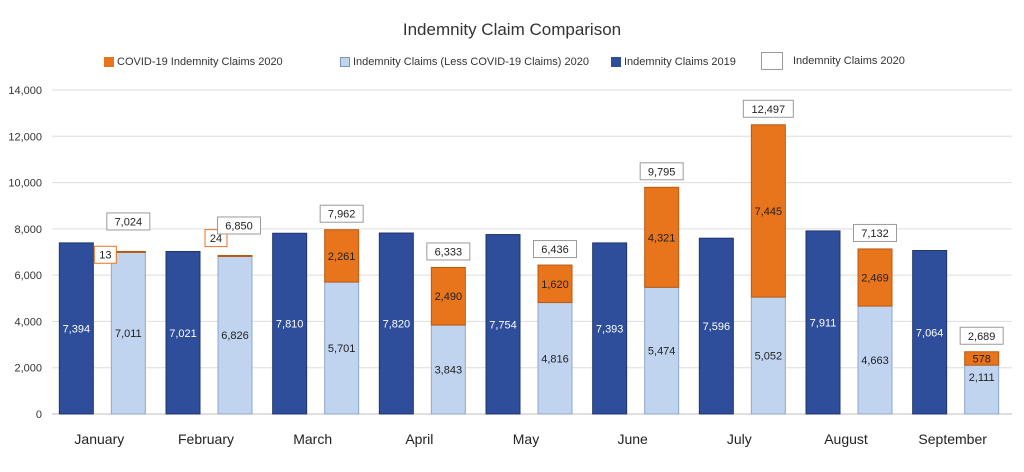 The image size is (1024, 472). I want to click on legend-swatch-less-covid, so click(345, 62).